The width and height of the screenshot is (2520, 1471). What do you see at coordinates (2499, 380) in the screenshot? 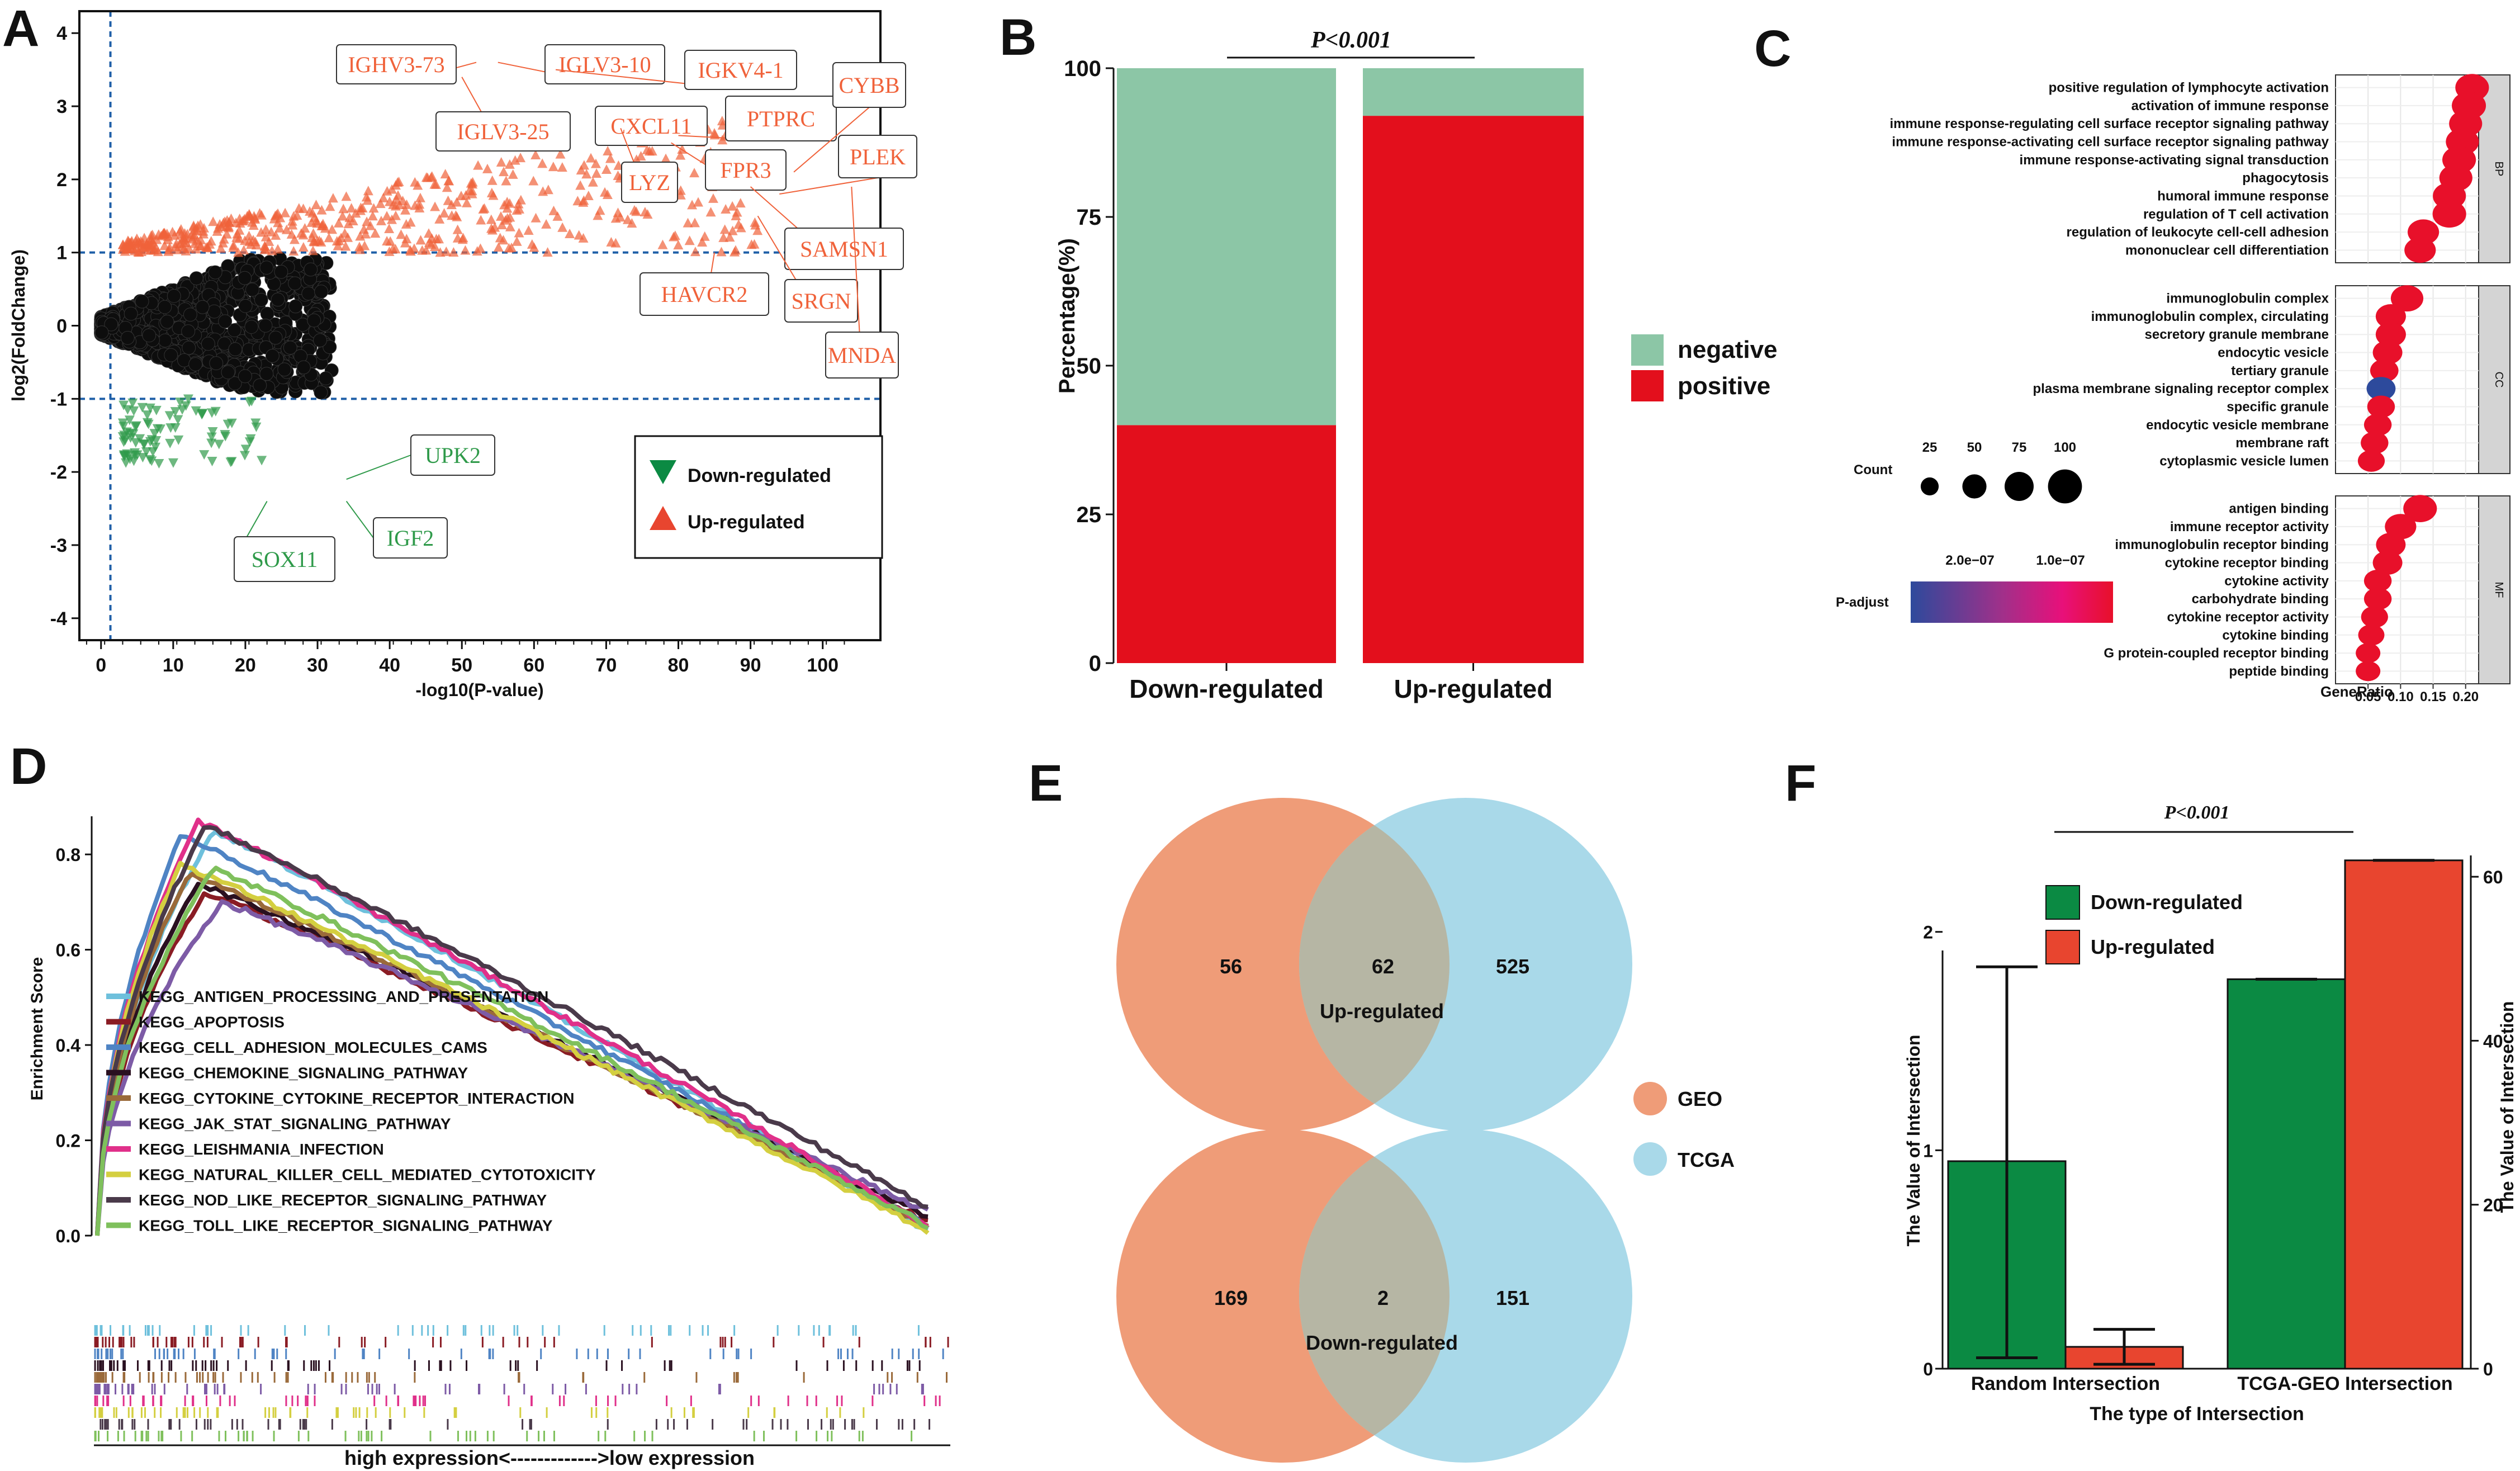
I see `facet-strip-label: CC` at bounding box center [2499, 380].